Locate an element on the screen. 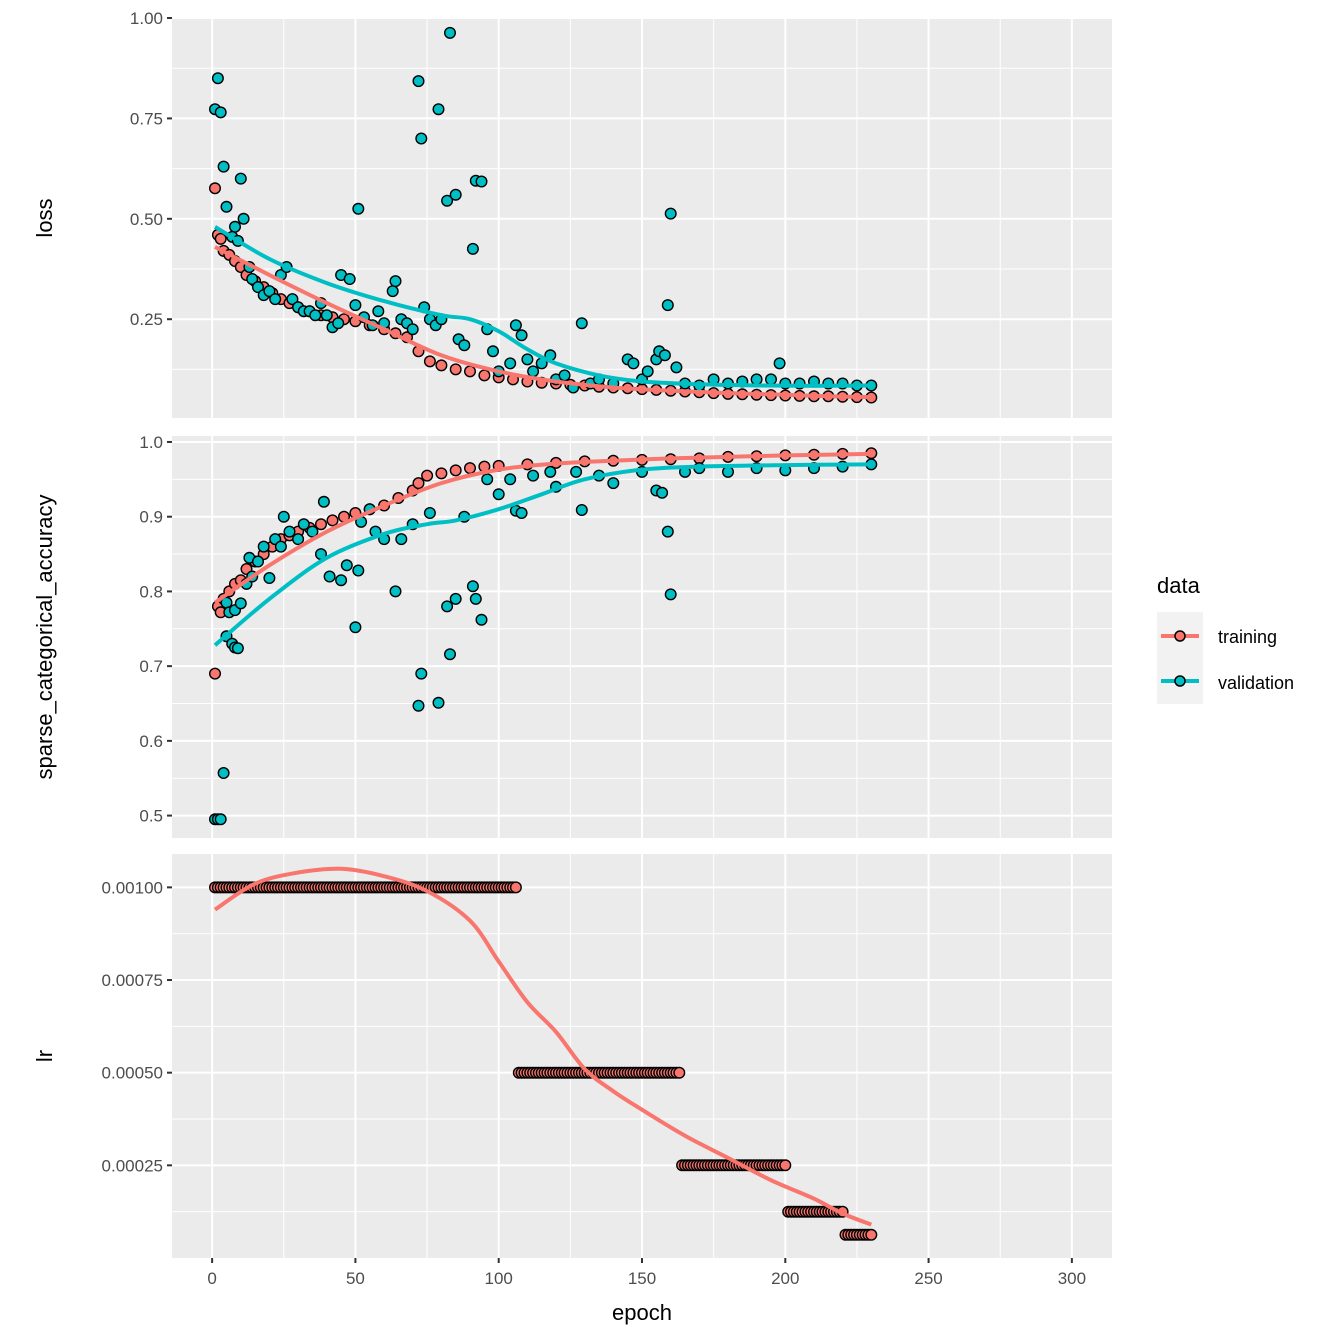  legend-entry-training: training is located at coordinates (1219, 637).